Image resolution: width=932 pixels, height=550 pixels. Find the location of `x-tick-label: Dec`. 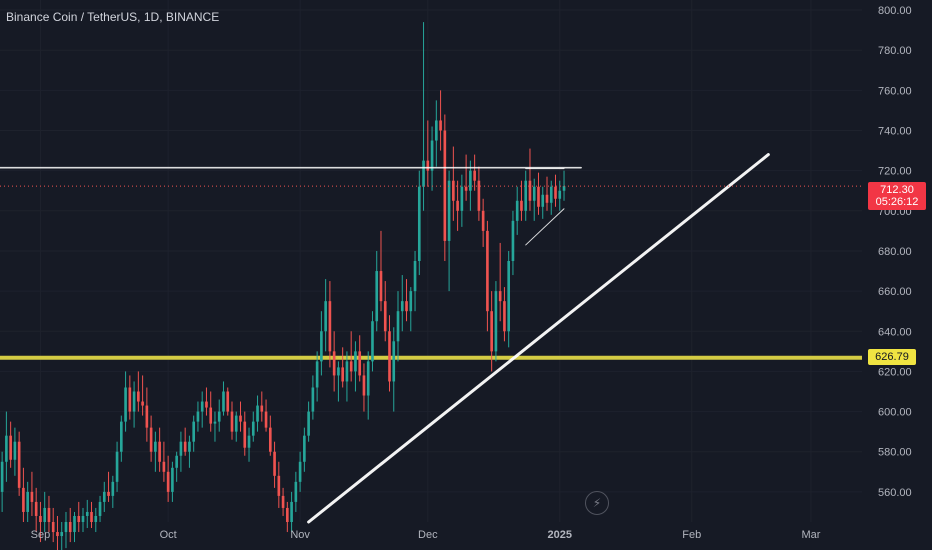

x-tick-label: Dec is located at coordinates (428, 535).